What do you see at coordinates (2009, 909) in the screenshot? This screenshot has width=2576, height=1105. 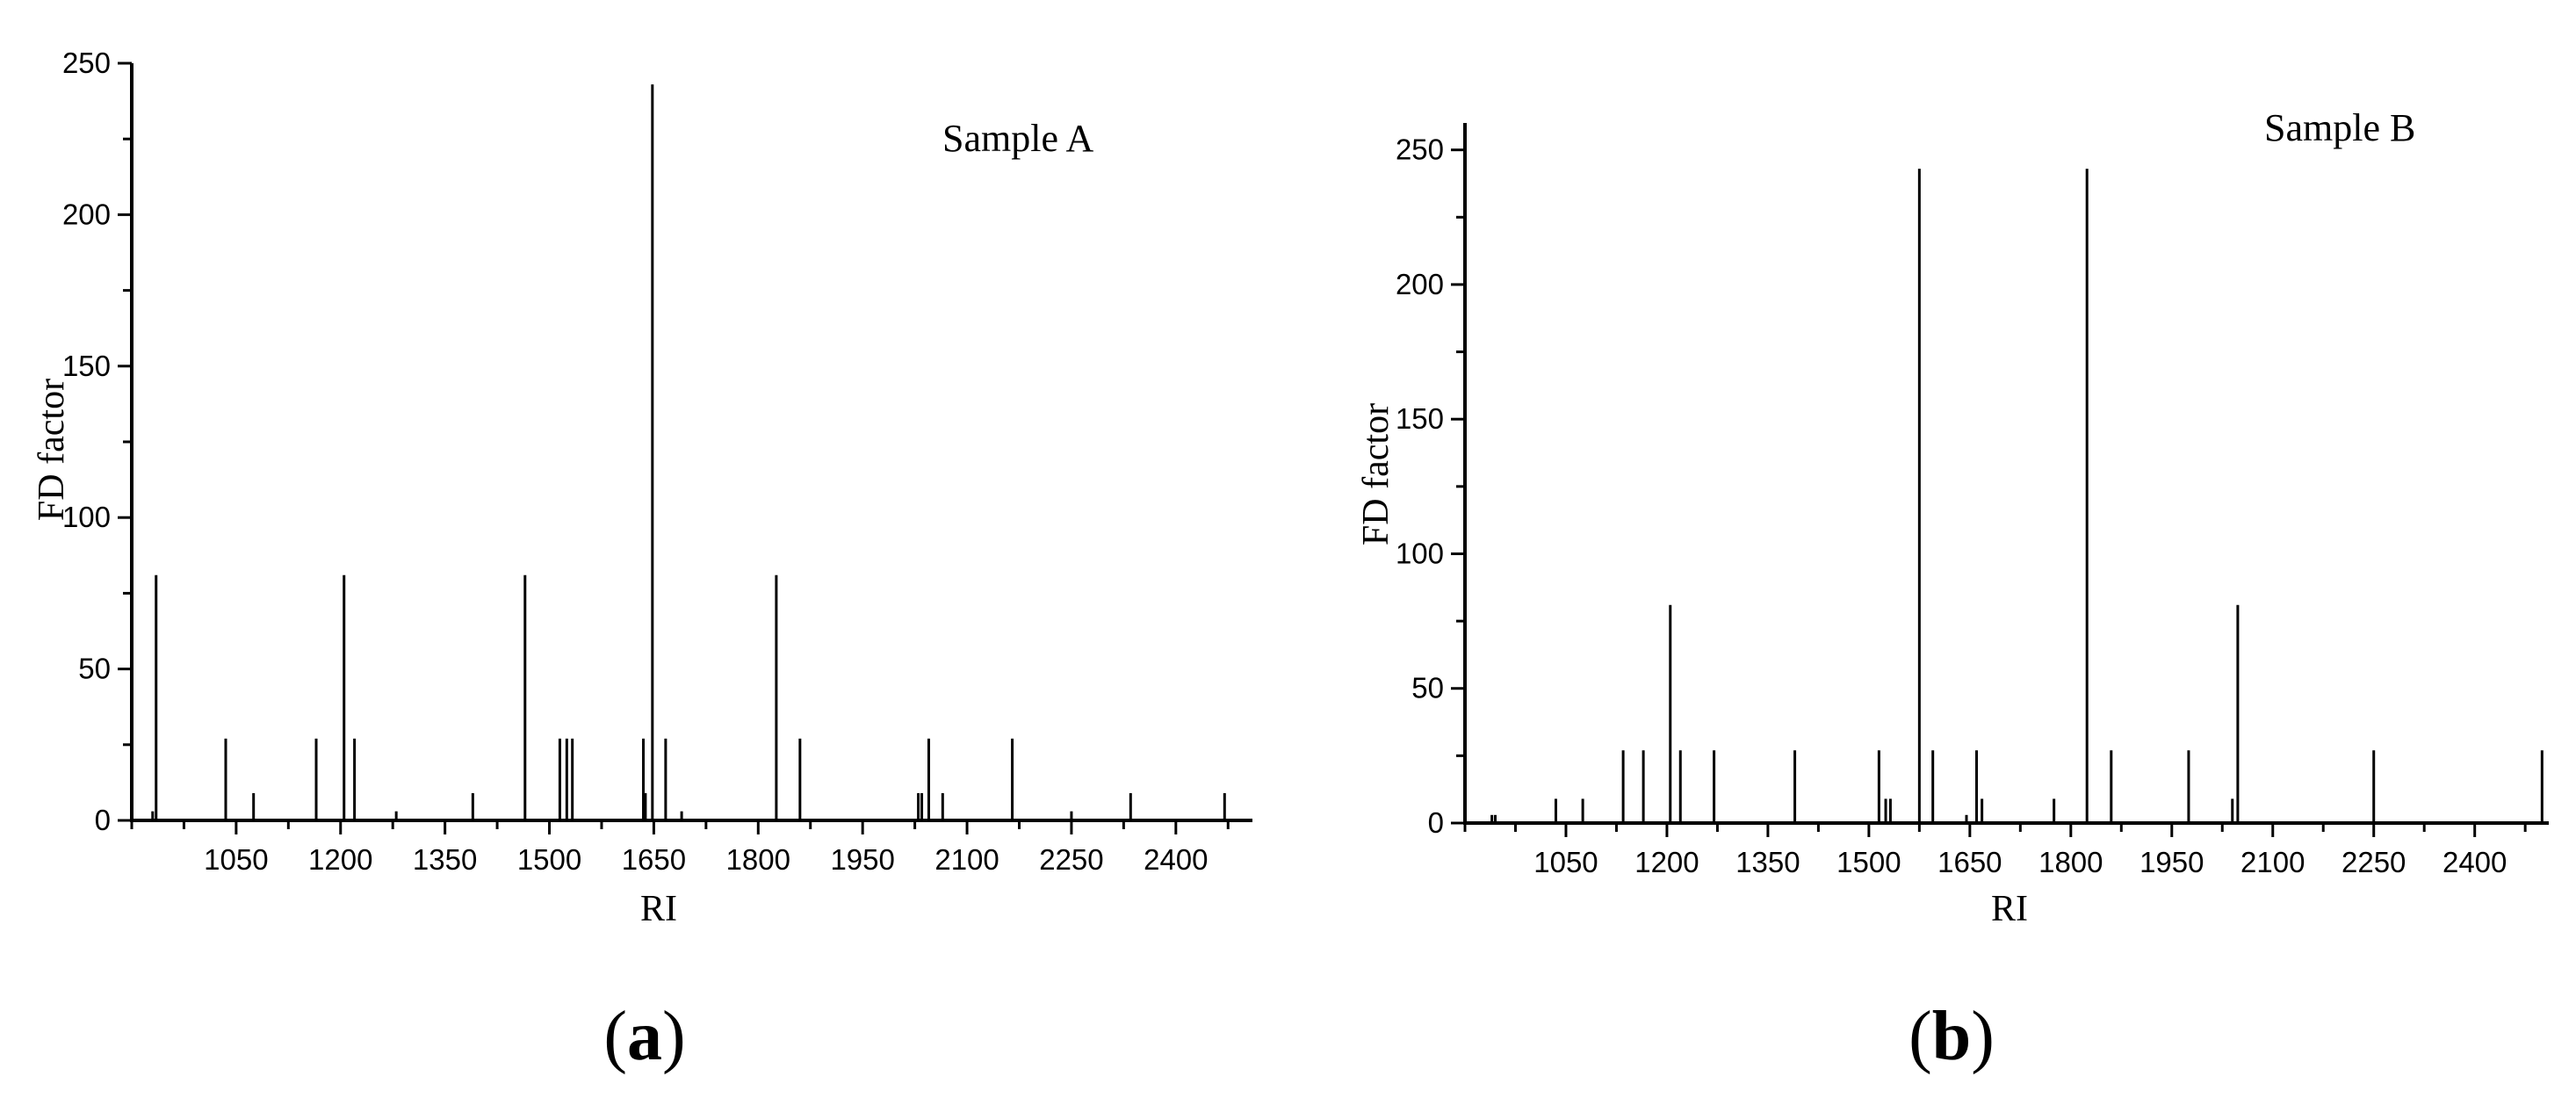 I see `panel-b-x-axis-title: RI` at bounding box center [2009, 909].